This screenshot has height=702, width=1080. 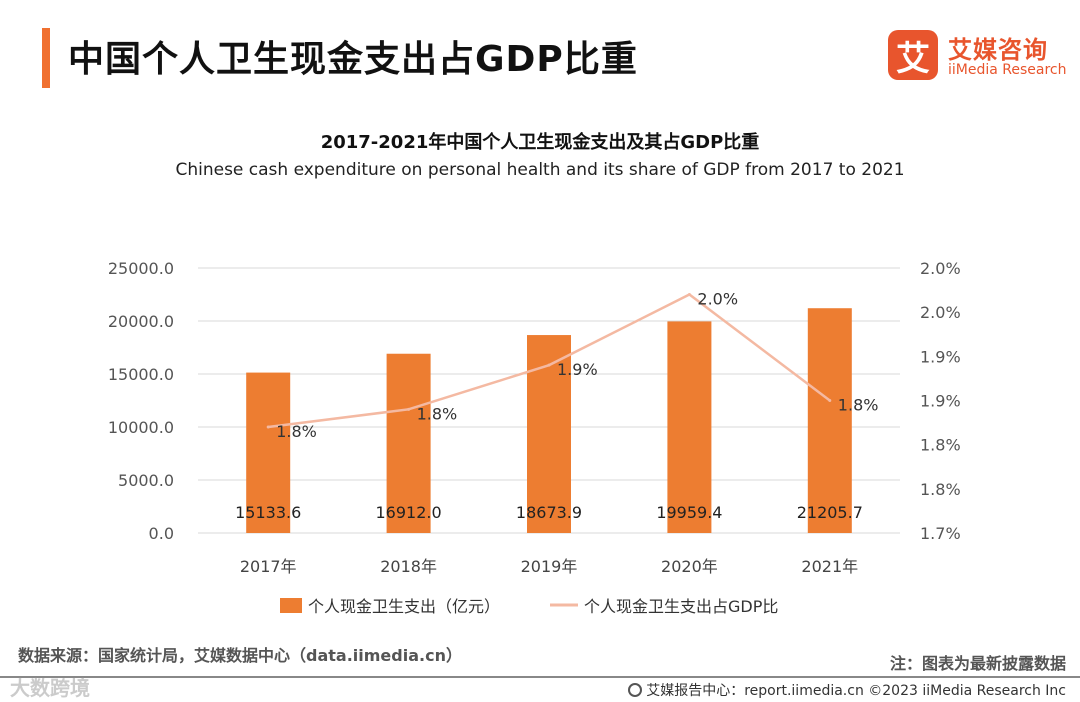 What do you see at coordinates (268, 512) in the screenshot?
I see `bar-value-label: 15133.6` at bounding box center [268, 512].